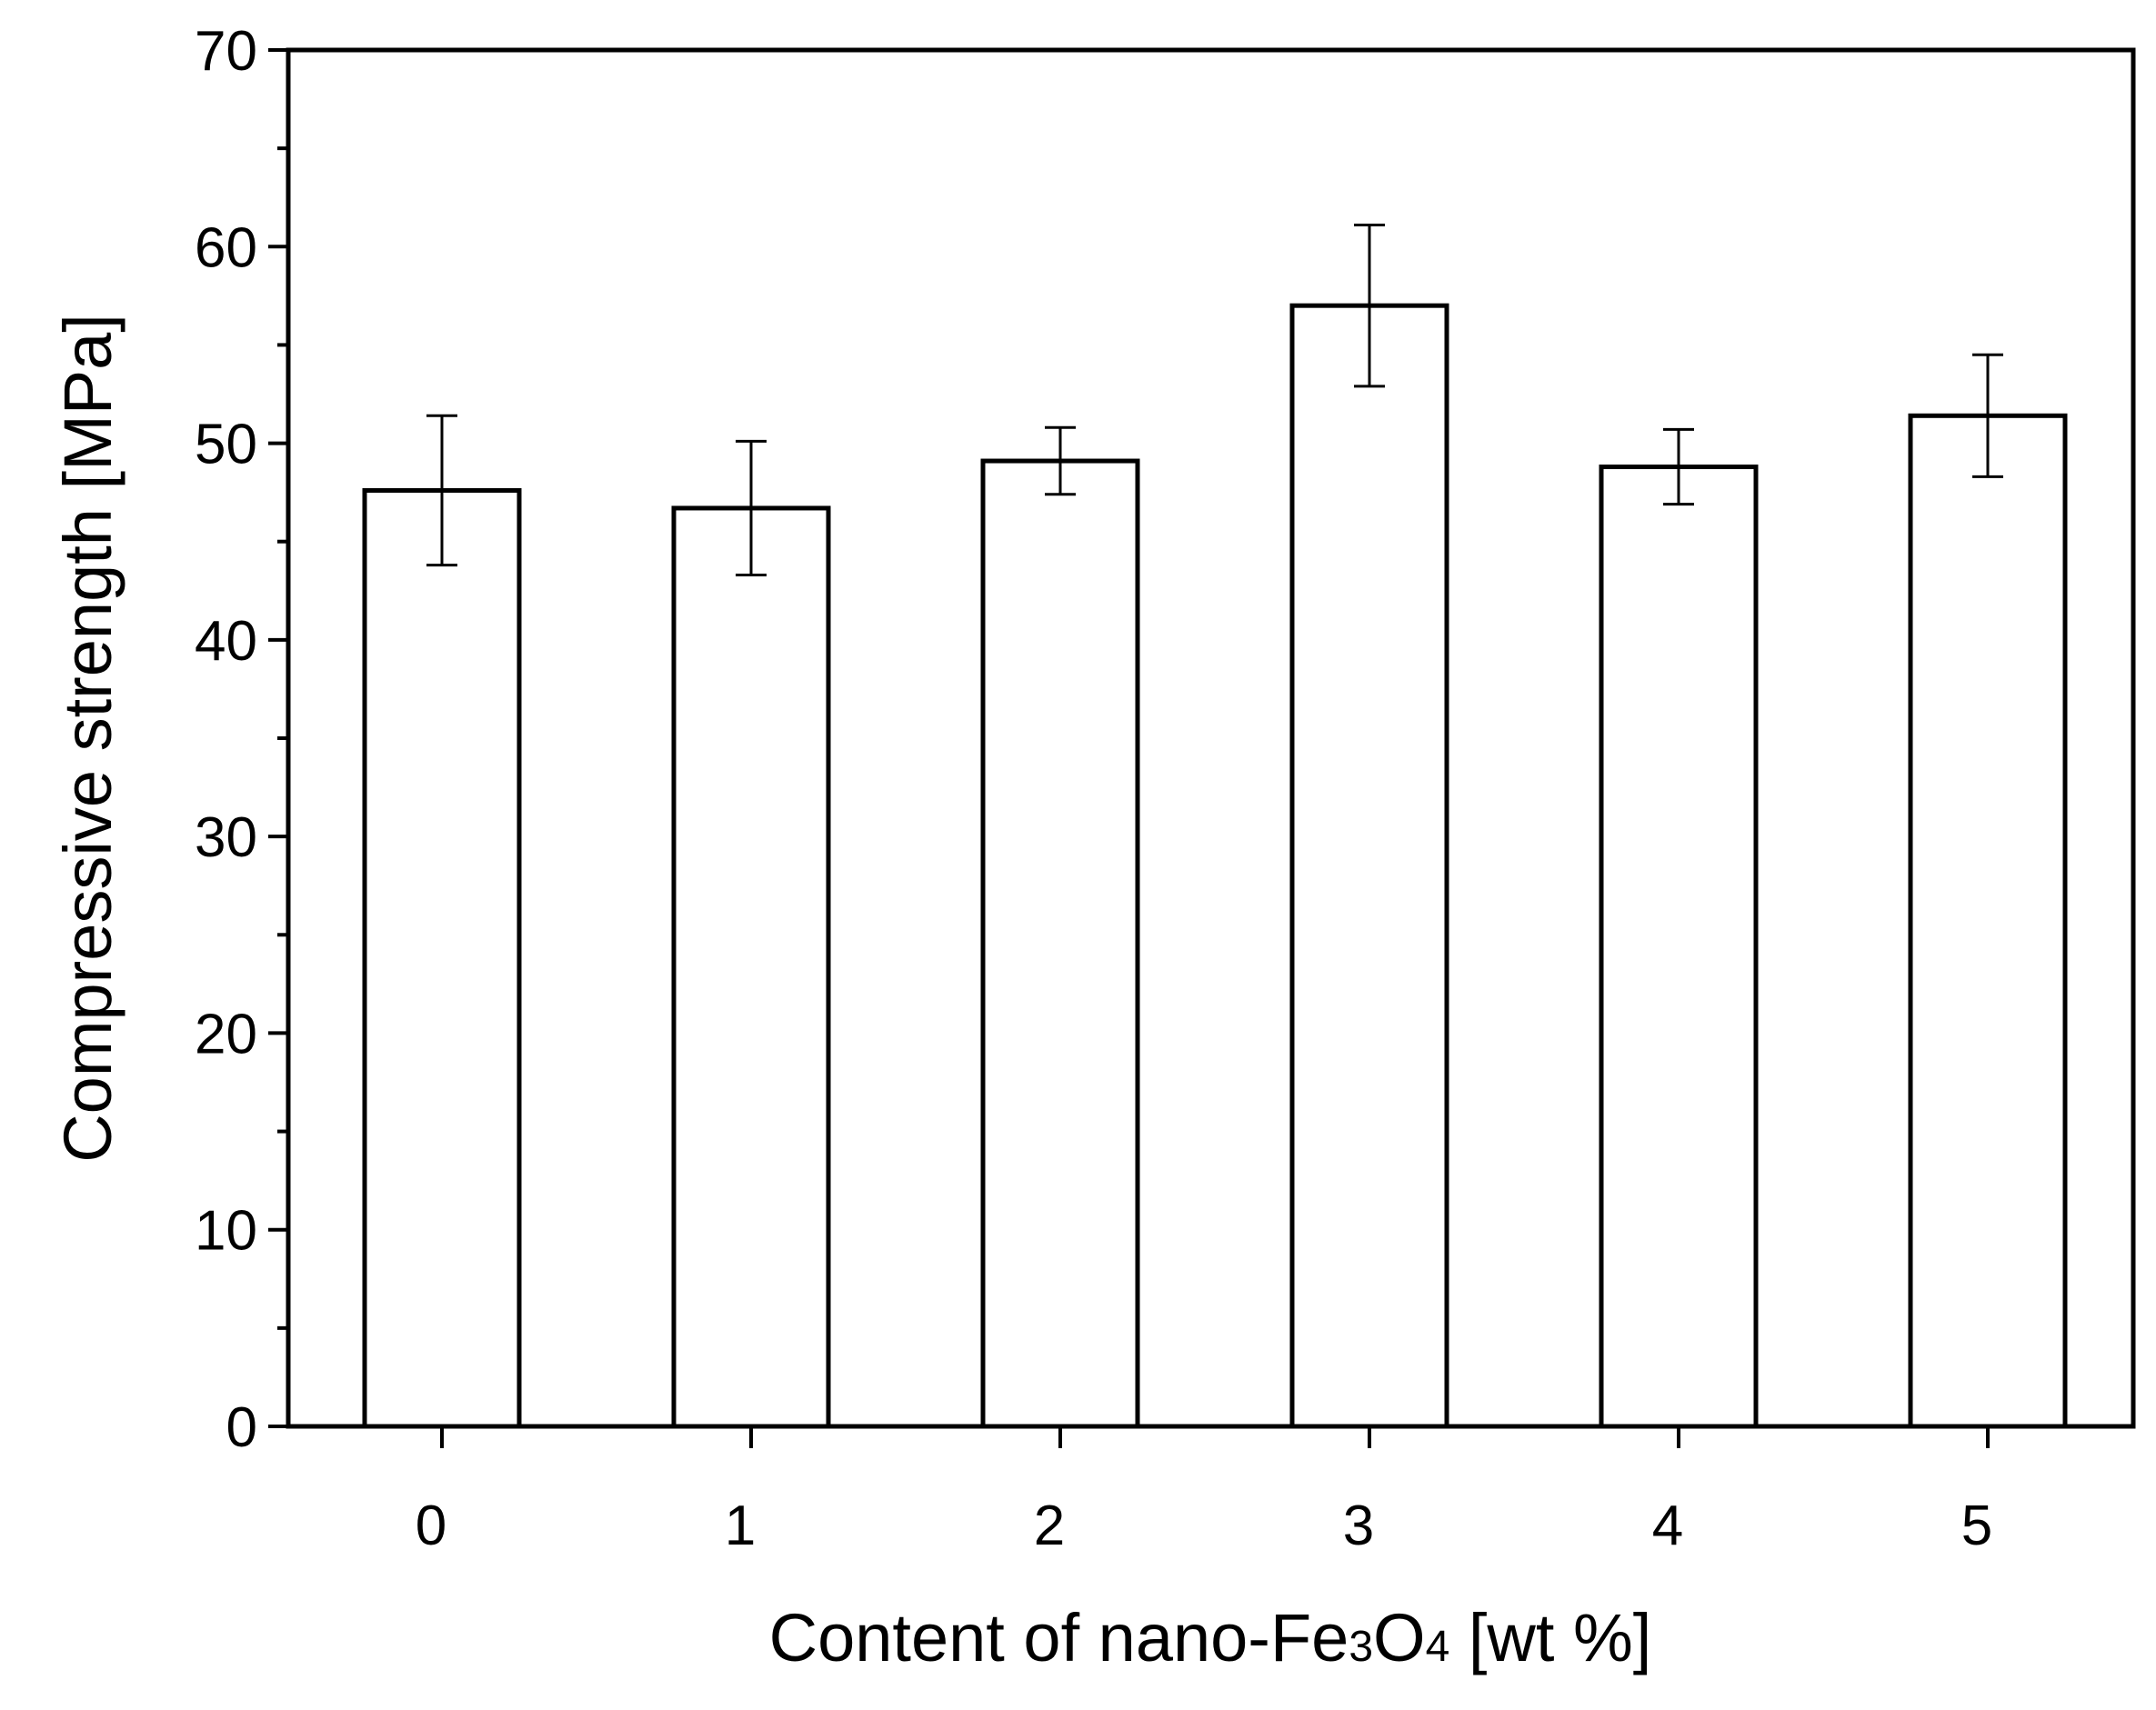 This screenshot has width=2156, height=1710. I want to click on x-axis-label-sub2: 4, so click(1438, 1647).